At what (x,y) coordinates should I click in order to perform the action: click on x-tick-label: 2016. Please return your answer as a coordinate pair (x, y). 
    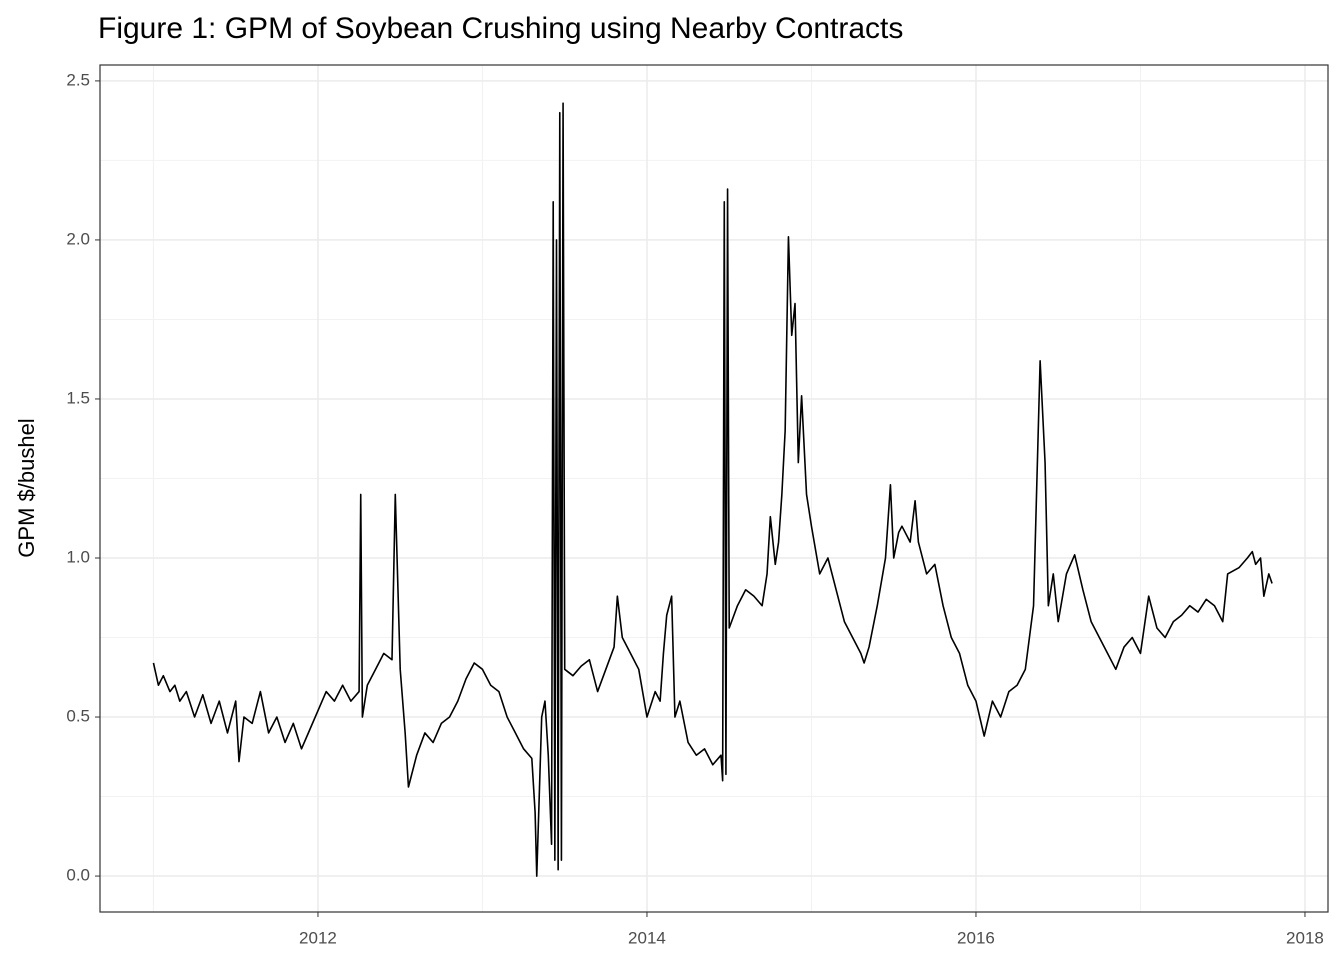
    Looking at the image, I should click on (976, 937).